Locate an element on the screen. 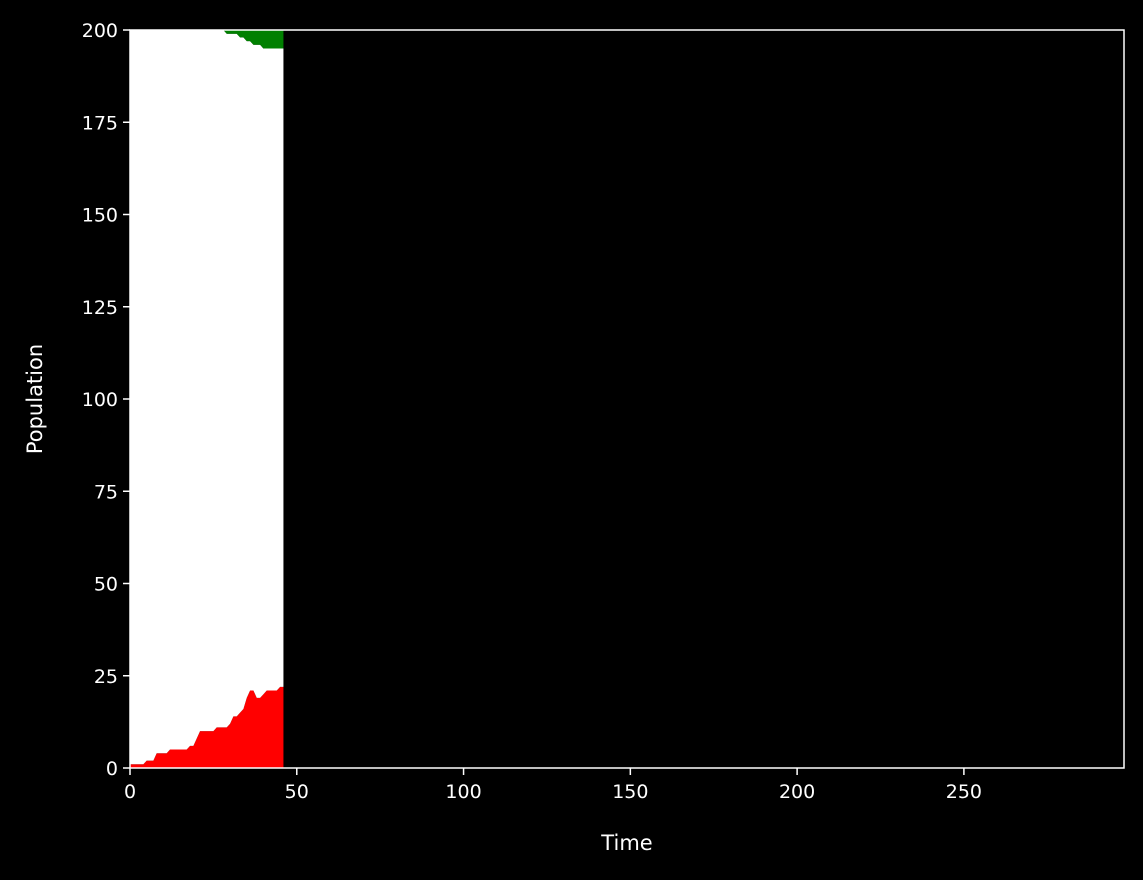  y-tick-label: 25 is located at coordinates (106, 677).